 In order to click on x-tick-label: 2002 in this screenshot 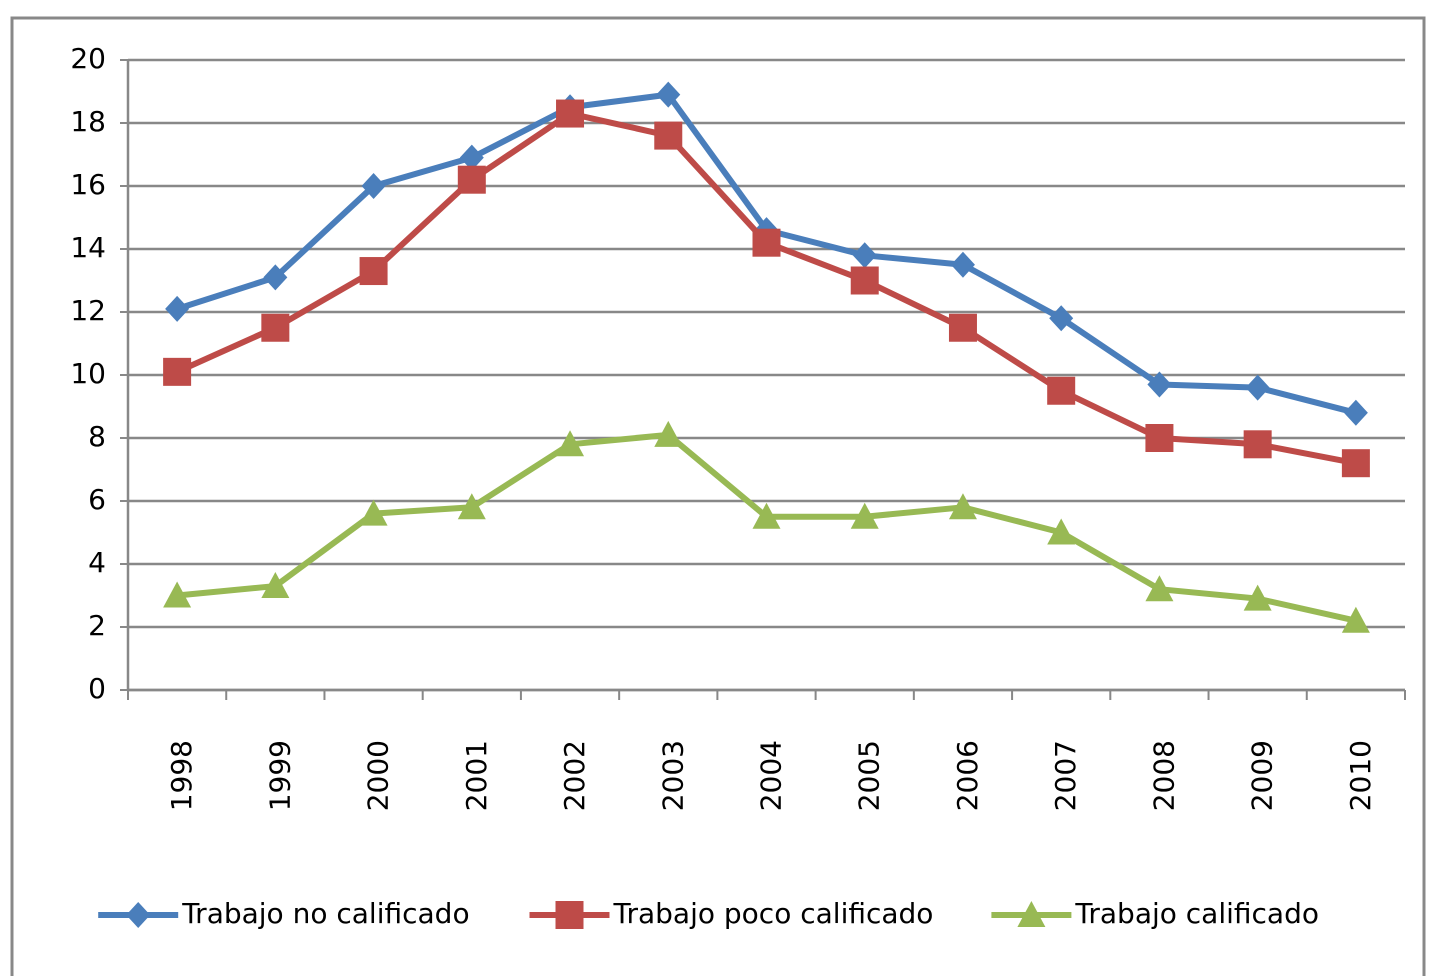, I will do `click(574, 775)`.